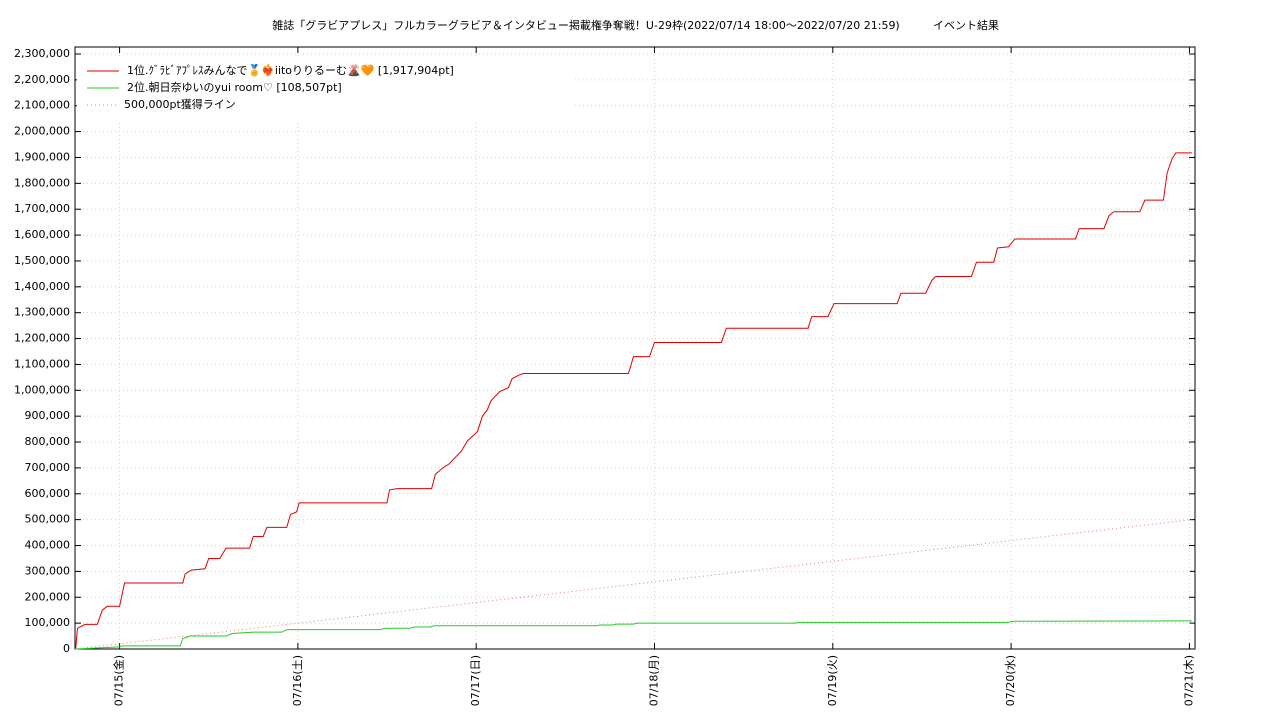 The image size is (1280, 724). Describe the element at coordinates (48, 545) in the screenshot. I see `y-tick-label: 400,000` at that location.